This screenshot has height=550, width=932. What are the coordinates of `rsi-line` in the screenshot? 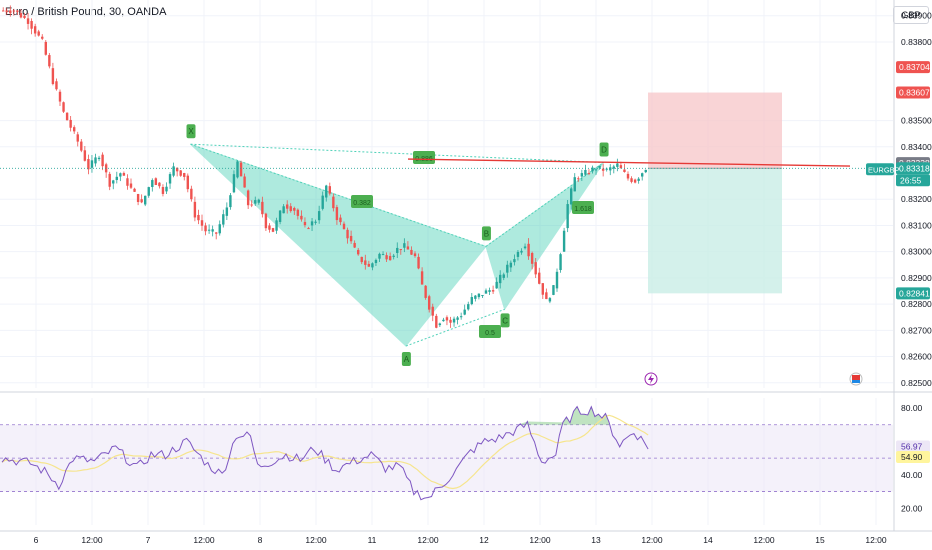 It's located at (325, 453).